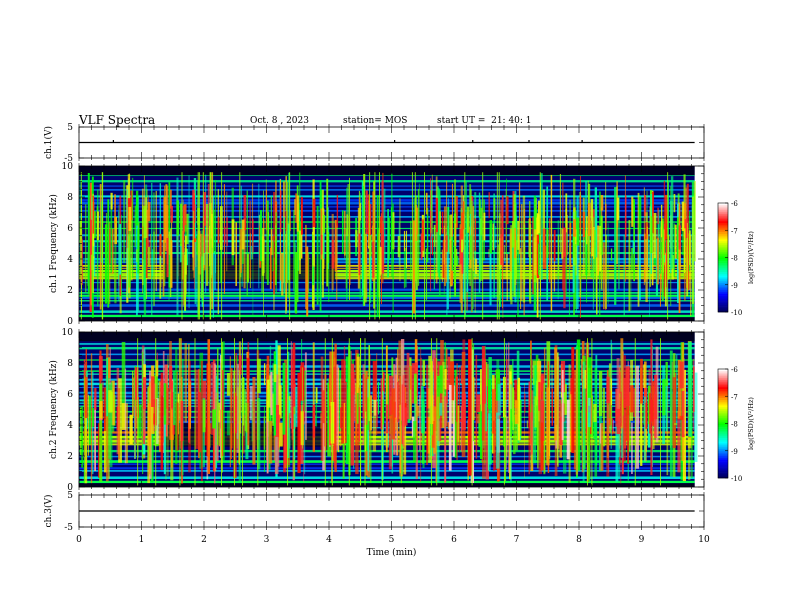 This screenshot has width=792, height=612. What do you see at coordinates (53, 409) in the screenshot?
I see `y-axis-label: ch.2 Frequency (kHz)` at bounding box center [53, 409].